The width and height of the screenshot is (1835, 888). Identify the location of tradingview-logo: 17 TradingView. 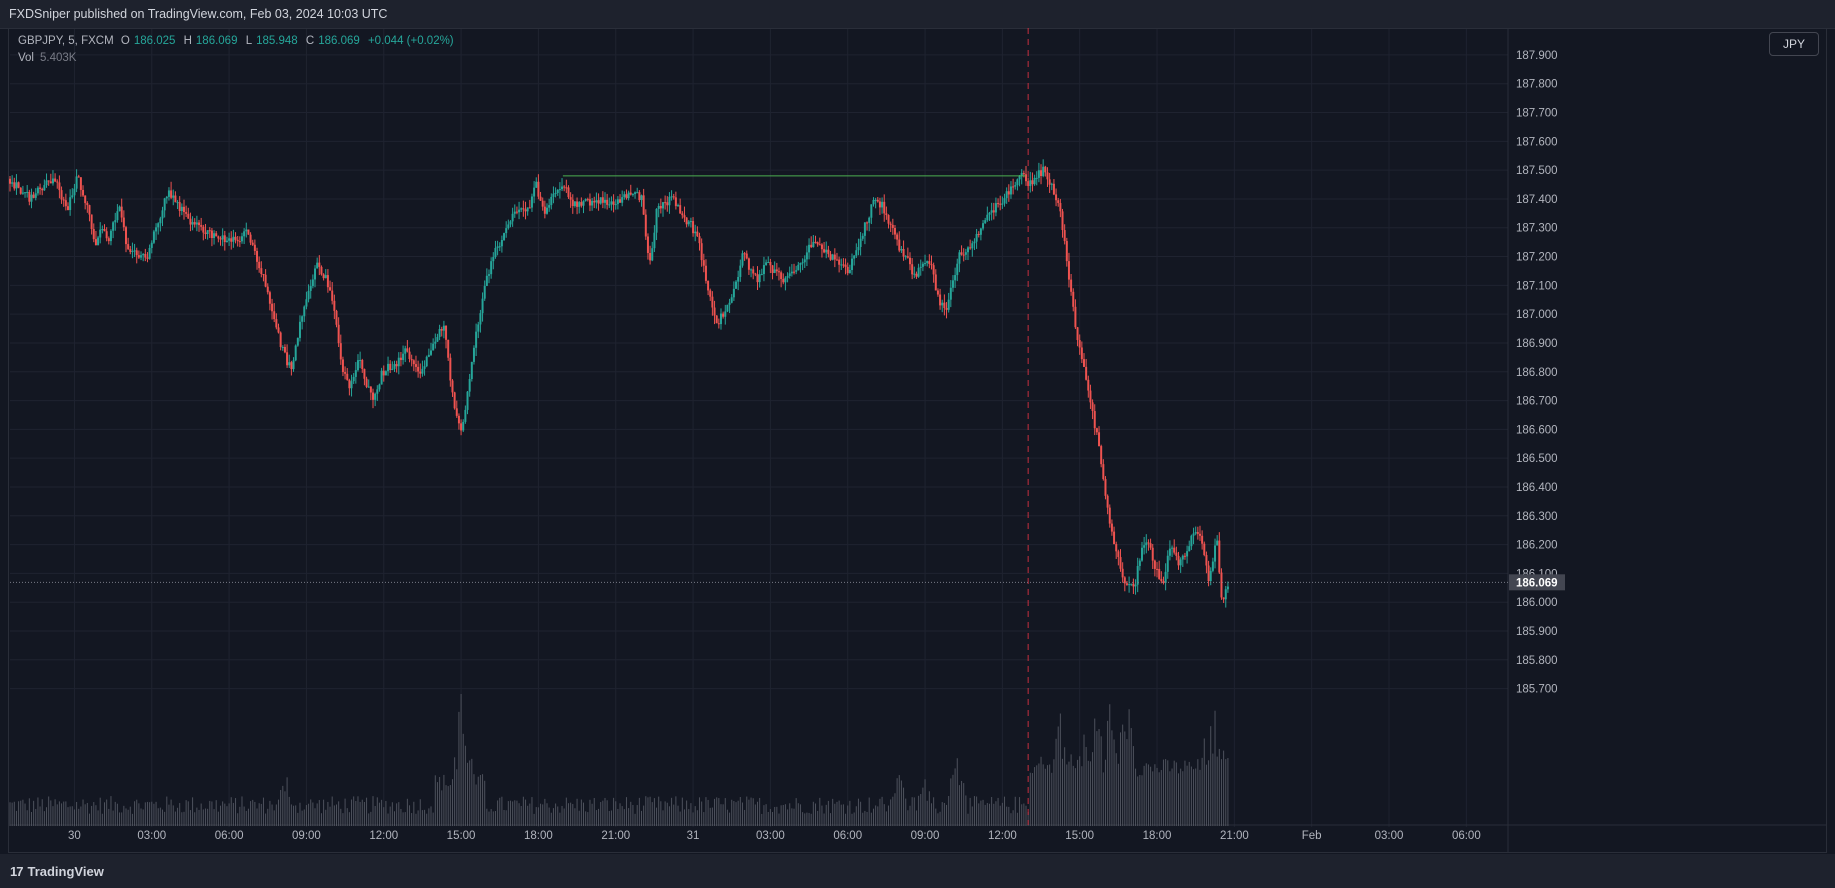
(57, 871).